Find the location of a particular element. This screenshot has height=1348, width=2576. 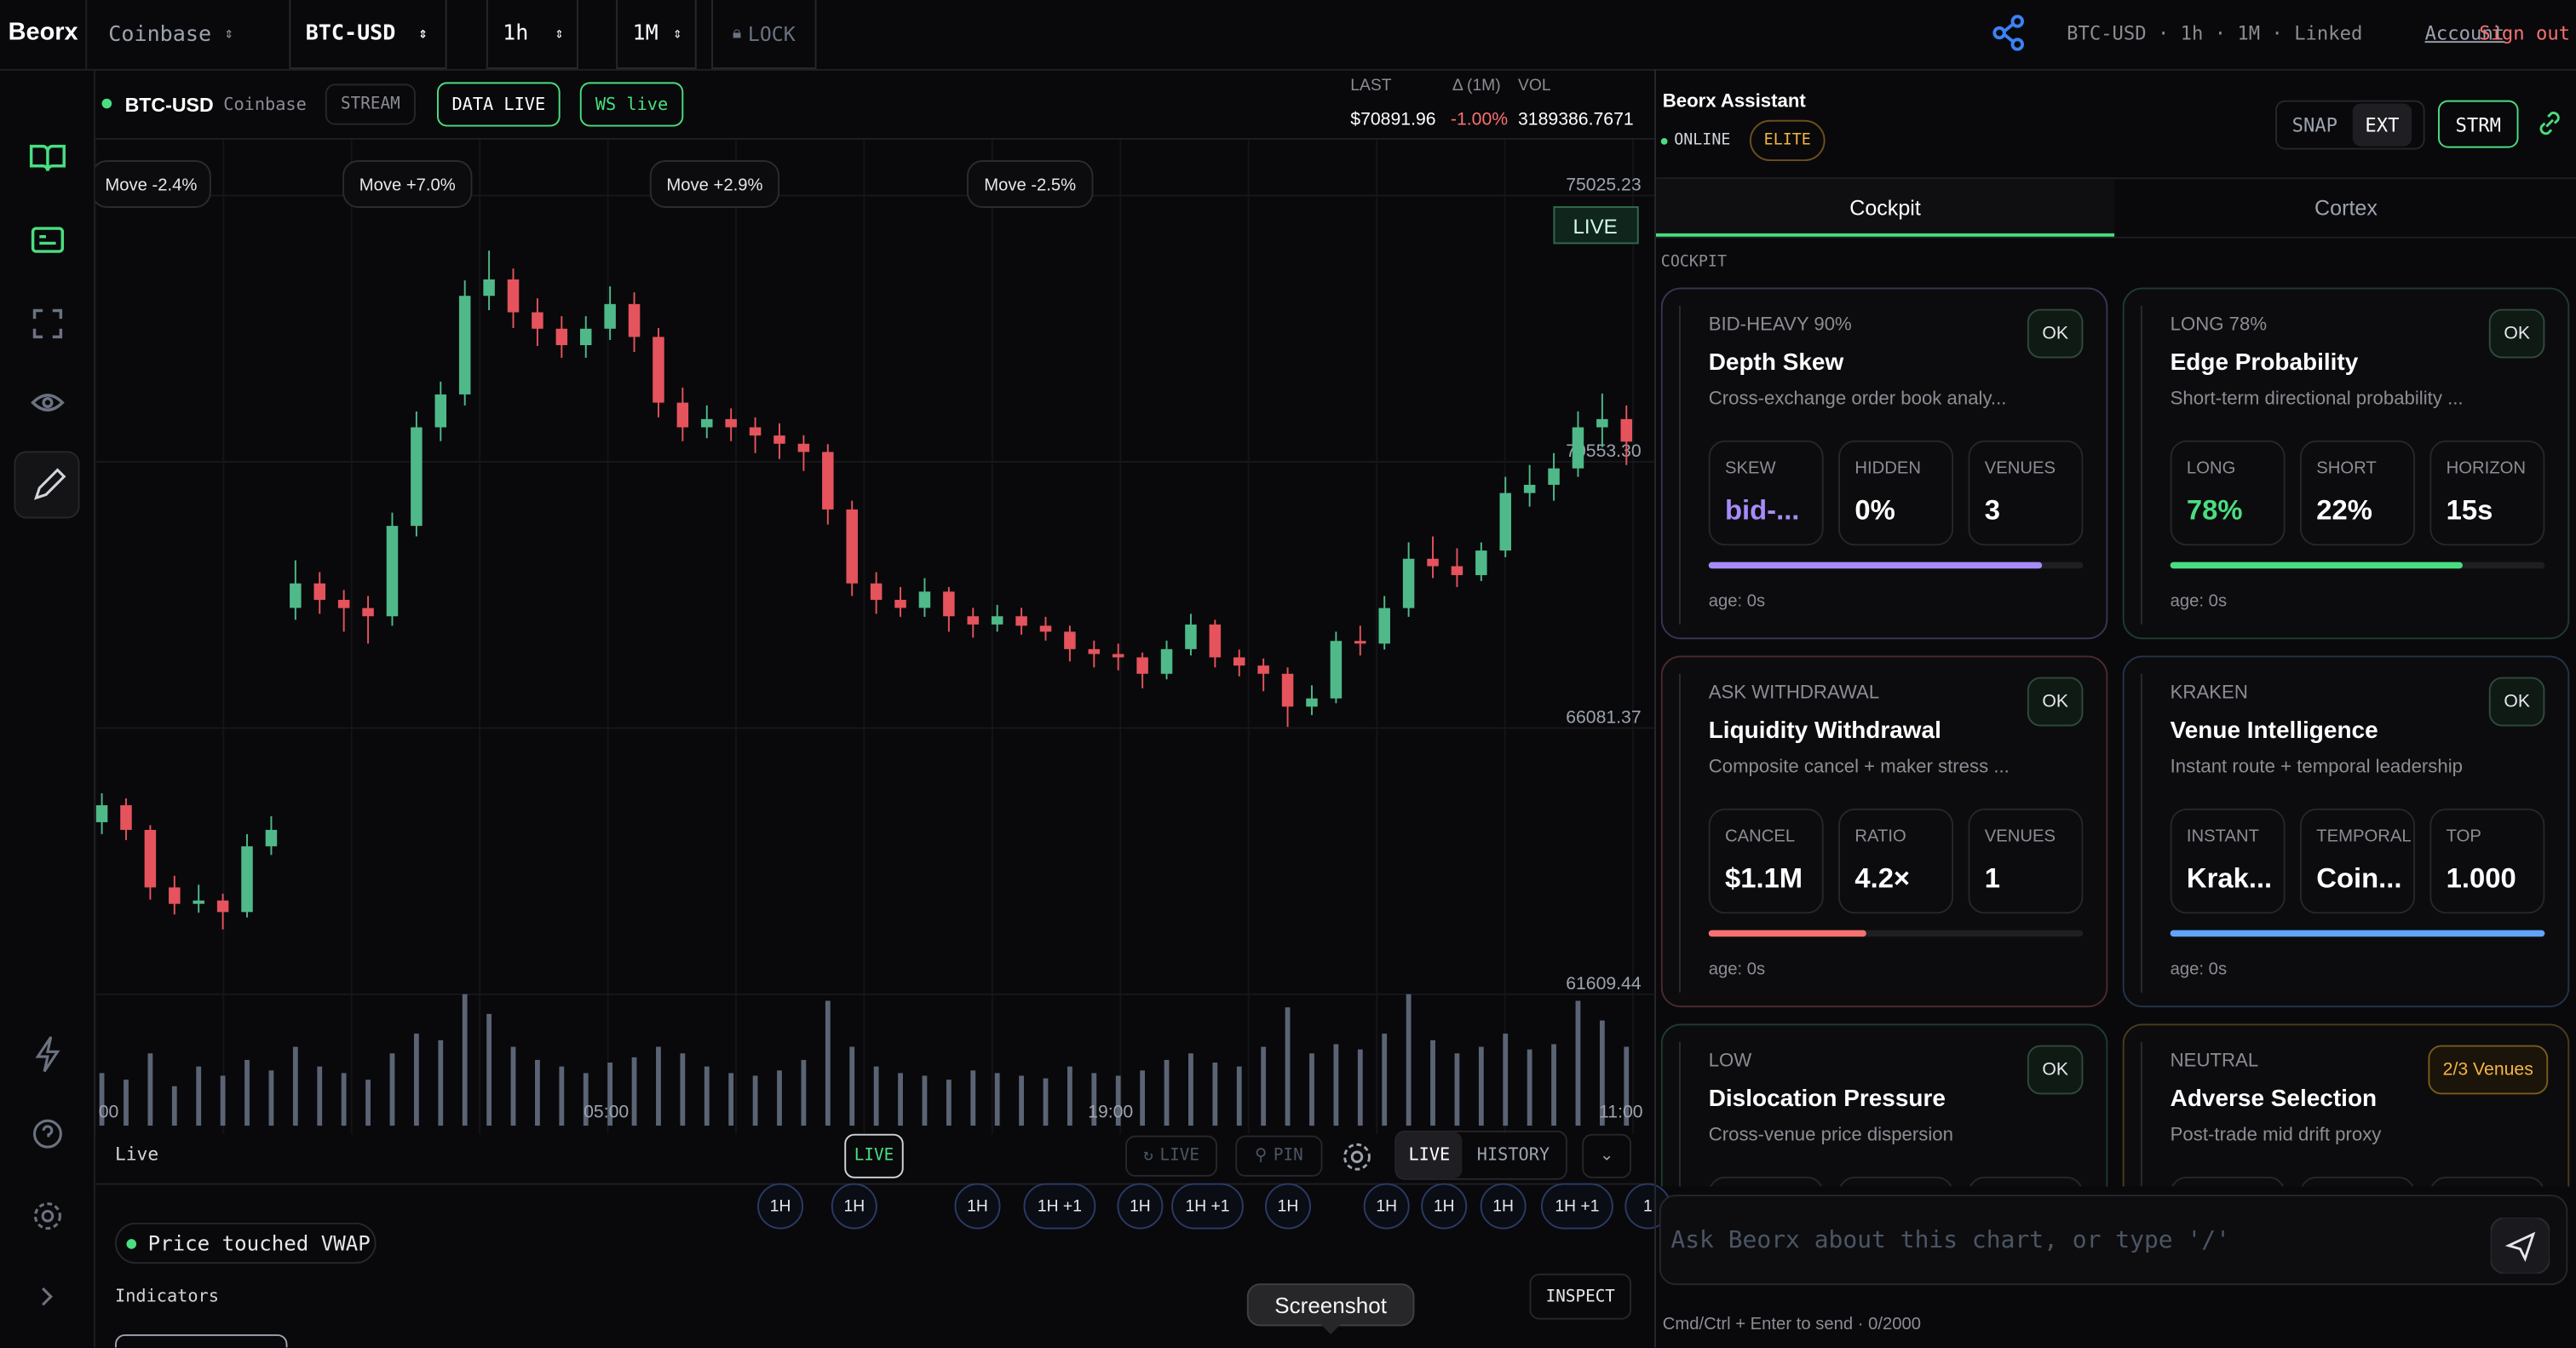

link-icon is located at coordinates (2550, 123).